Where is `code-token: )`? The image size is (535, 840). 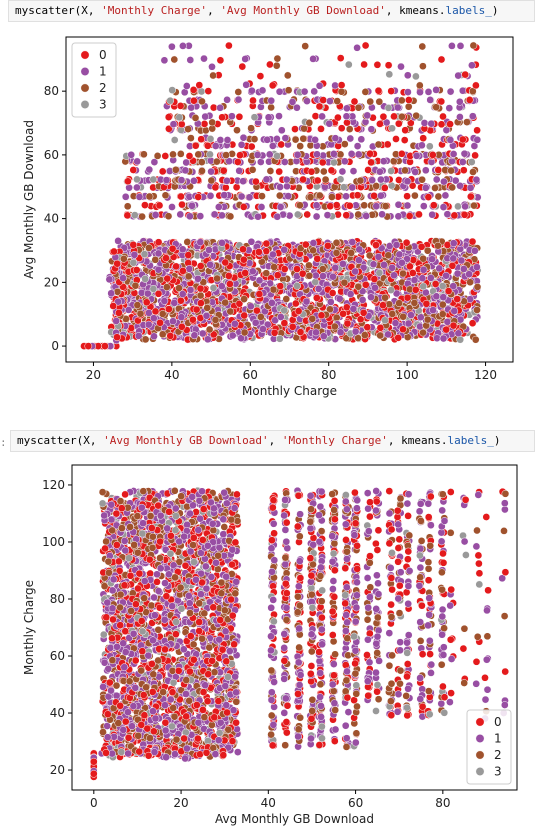 code-token: ) is located at coordinates (497, 440).